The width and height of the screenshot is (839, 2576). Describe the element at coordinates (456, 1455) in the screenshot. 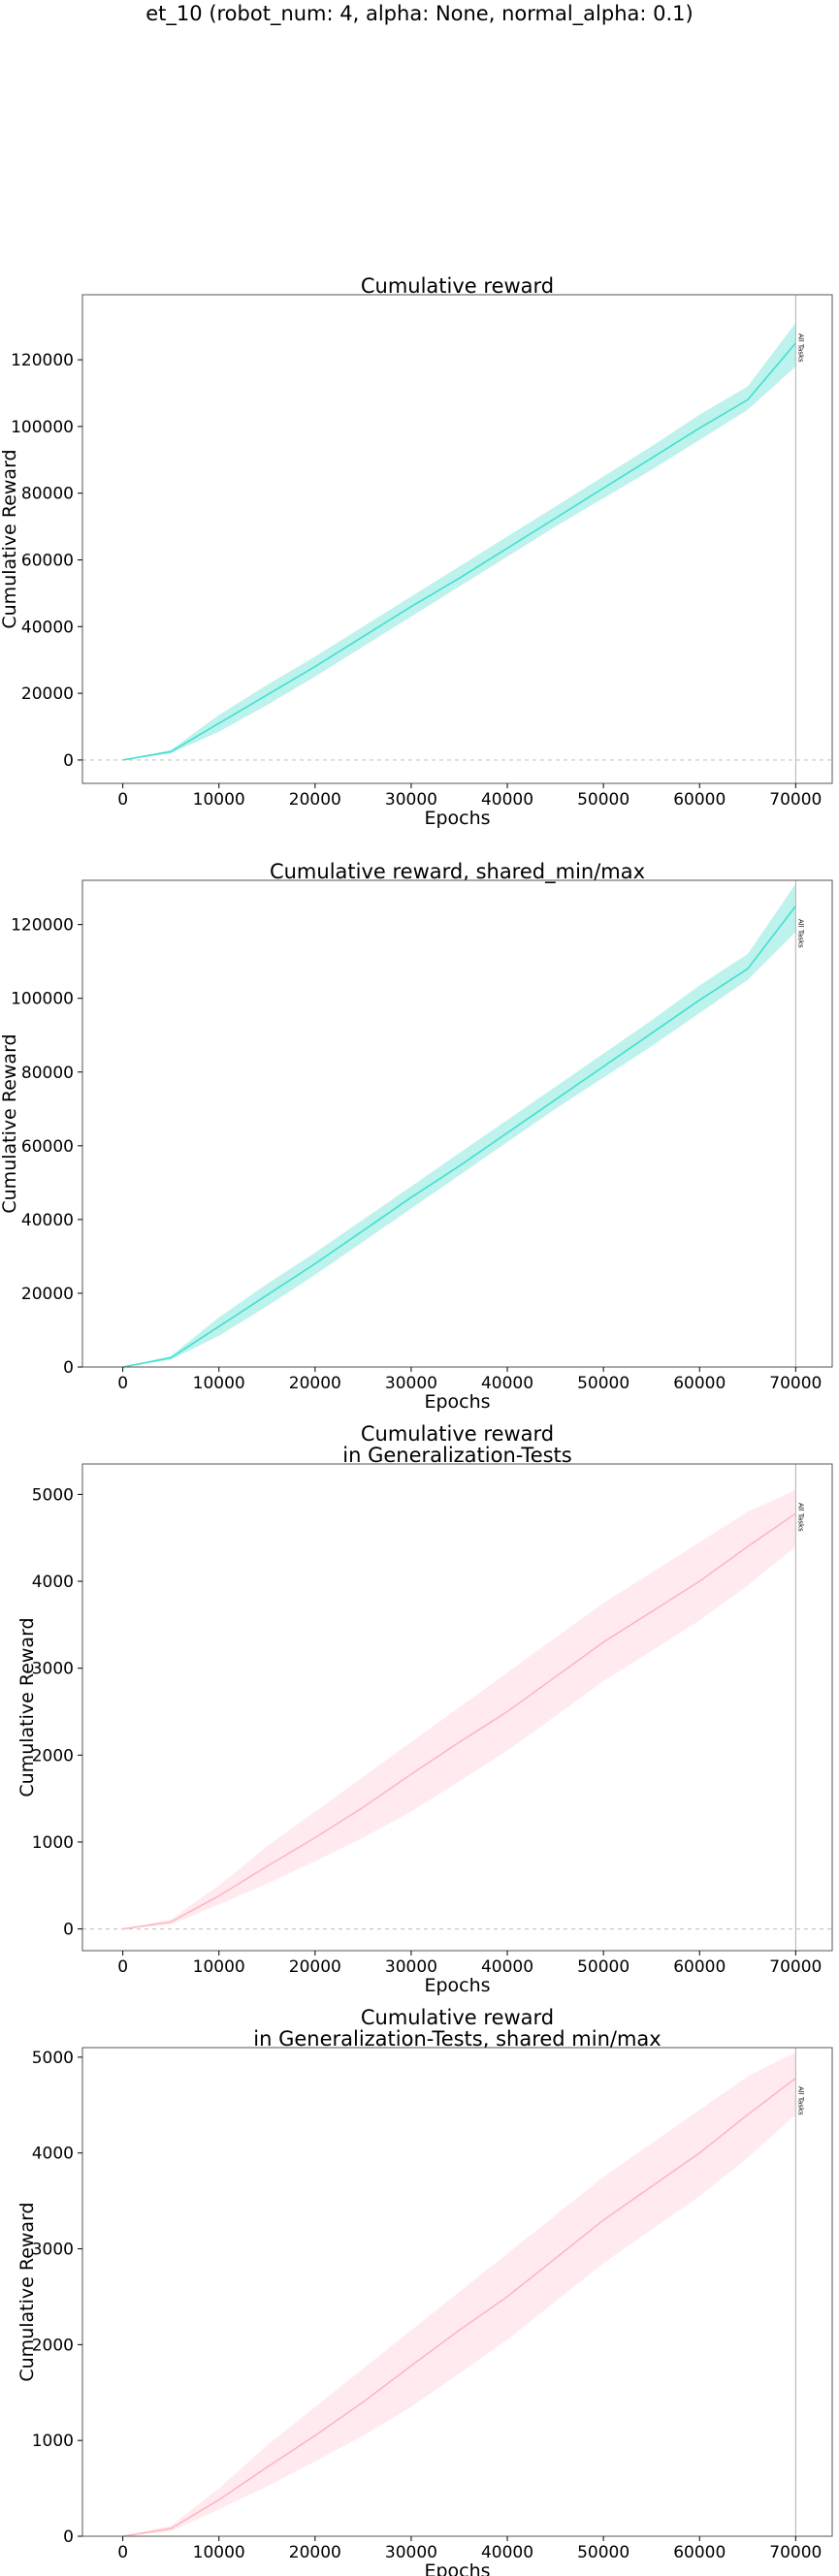

I see `plot-title: in Generalization-Tests` at that location.